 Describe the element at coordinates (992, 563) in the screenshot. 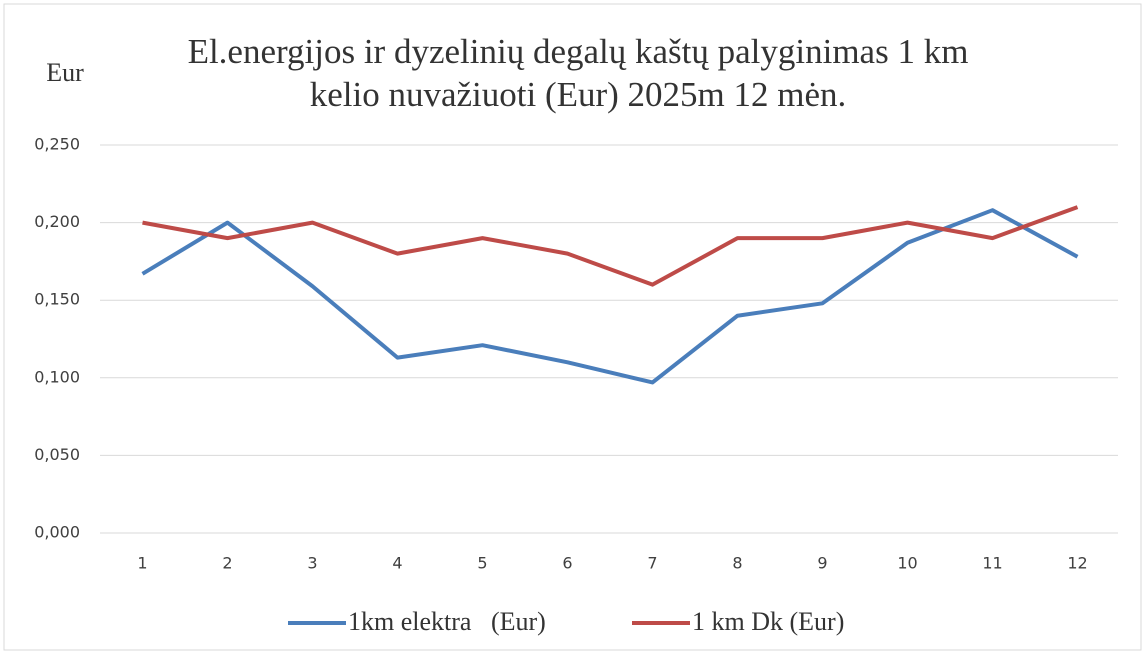

I see `x-tick-label: 11` at that location.